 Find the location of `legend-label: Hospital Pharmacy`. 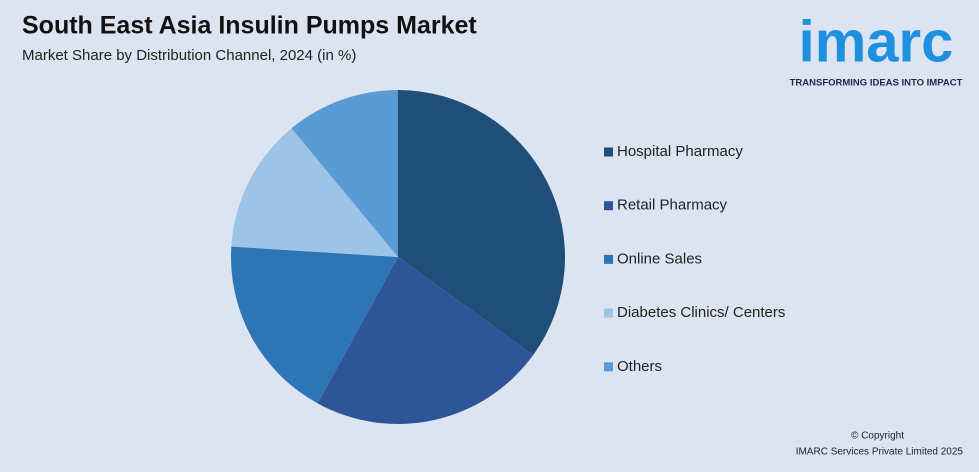

legend-label: Hospital Pharmacy is located at coordinates (680, 151).